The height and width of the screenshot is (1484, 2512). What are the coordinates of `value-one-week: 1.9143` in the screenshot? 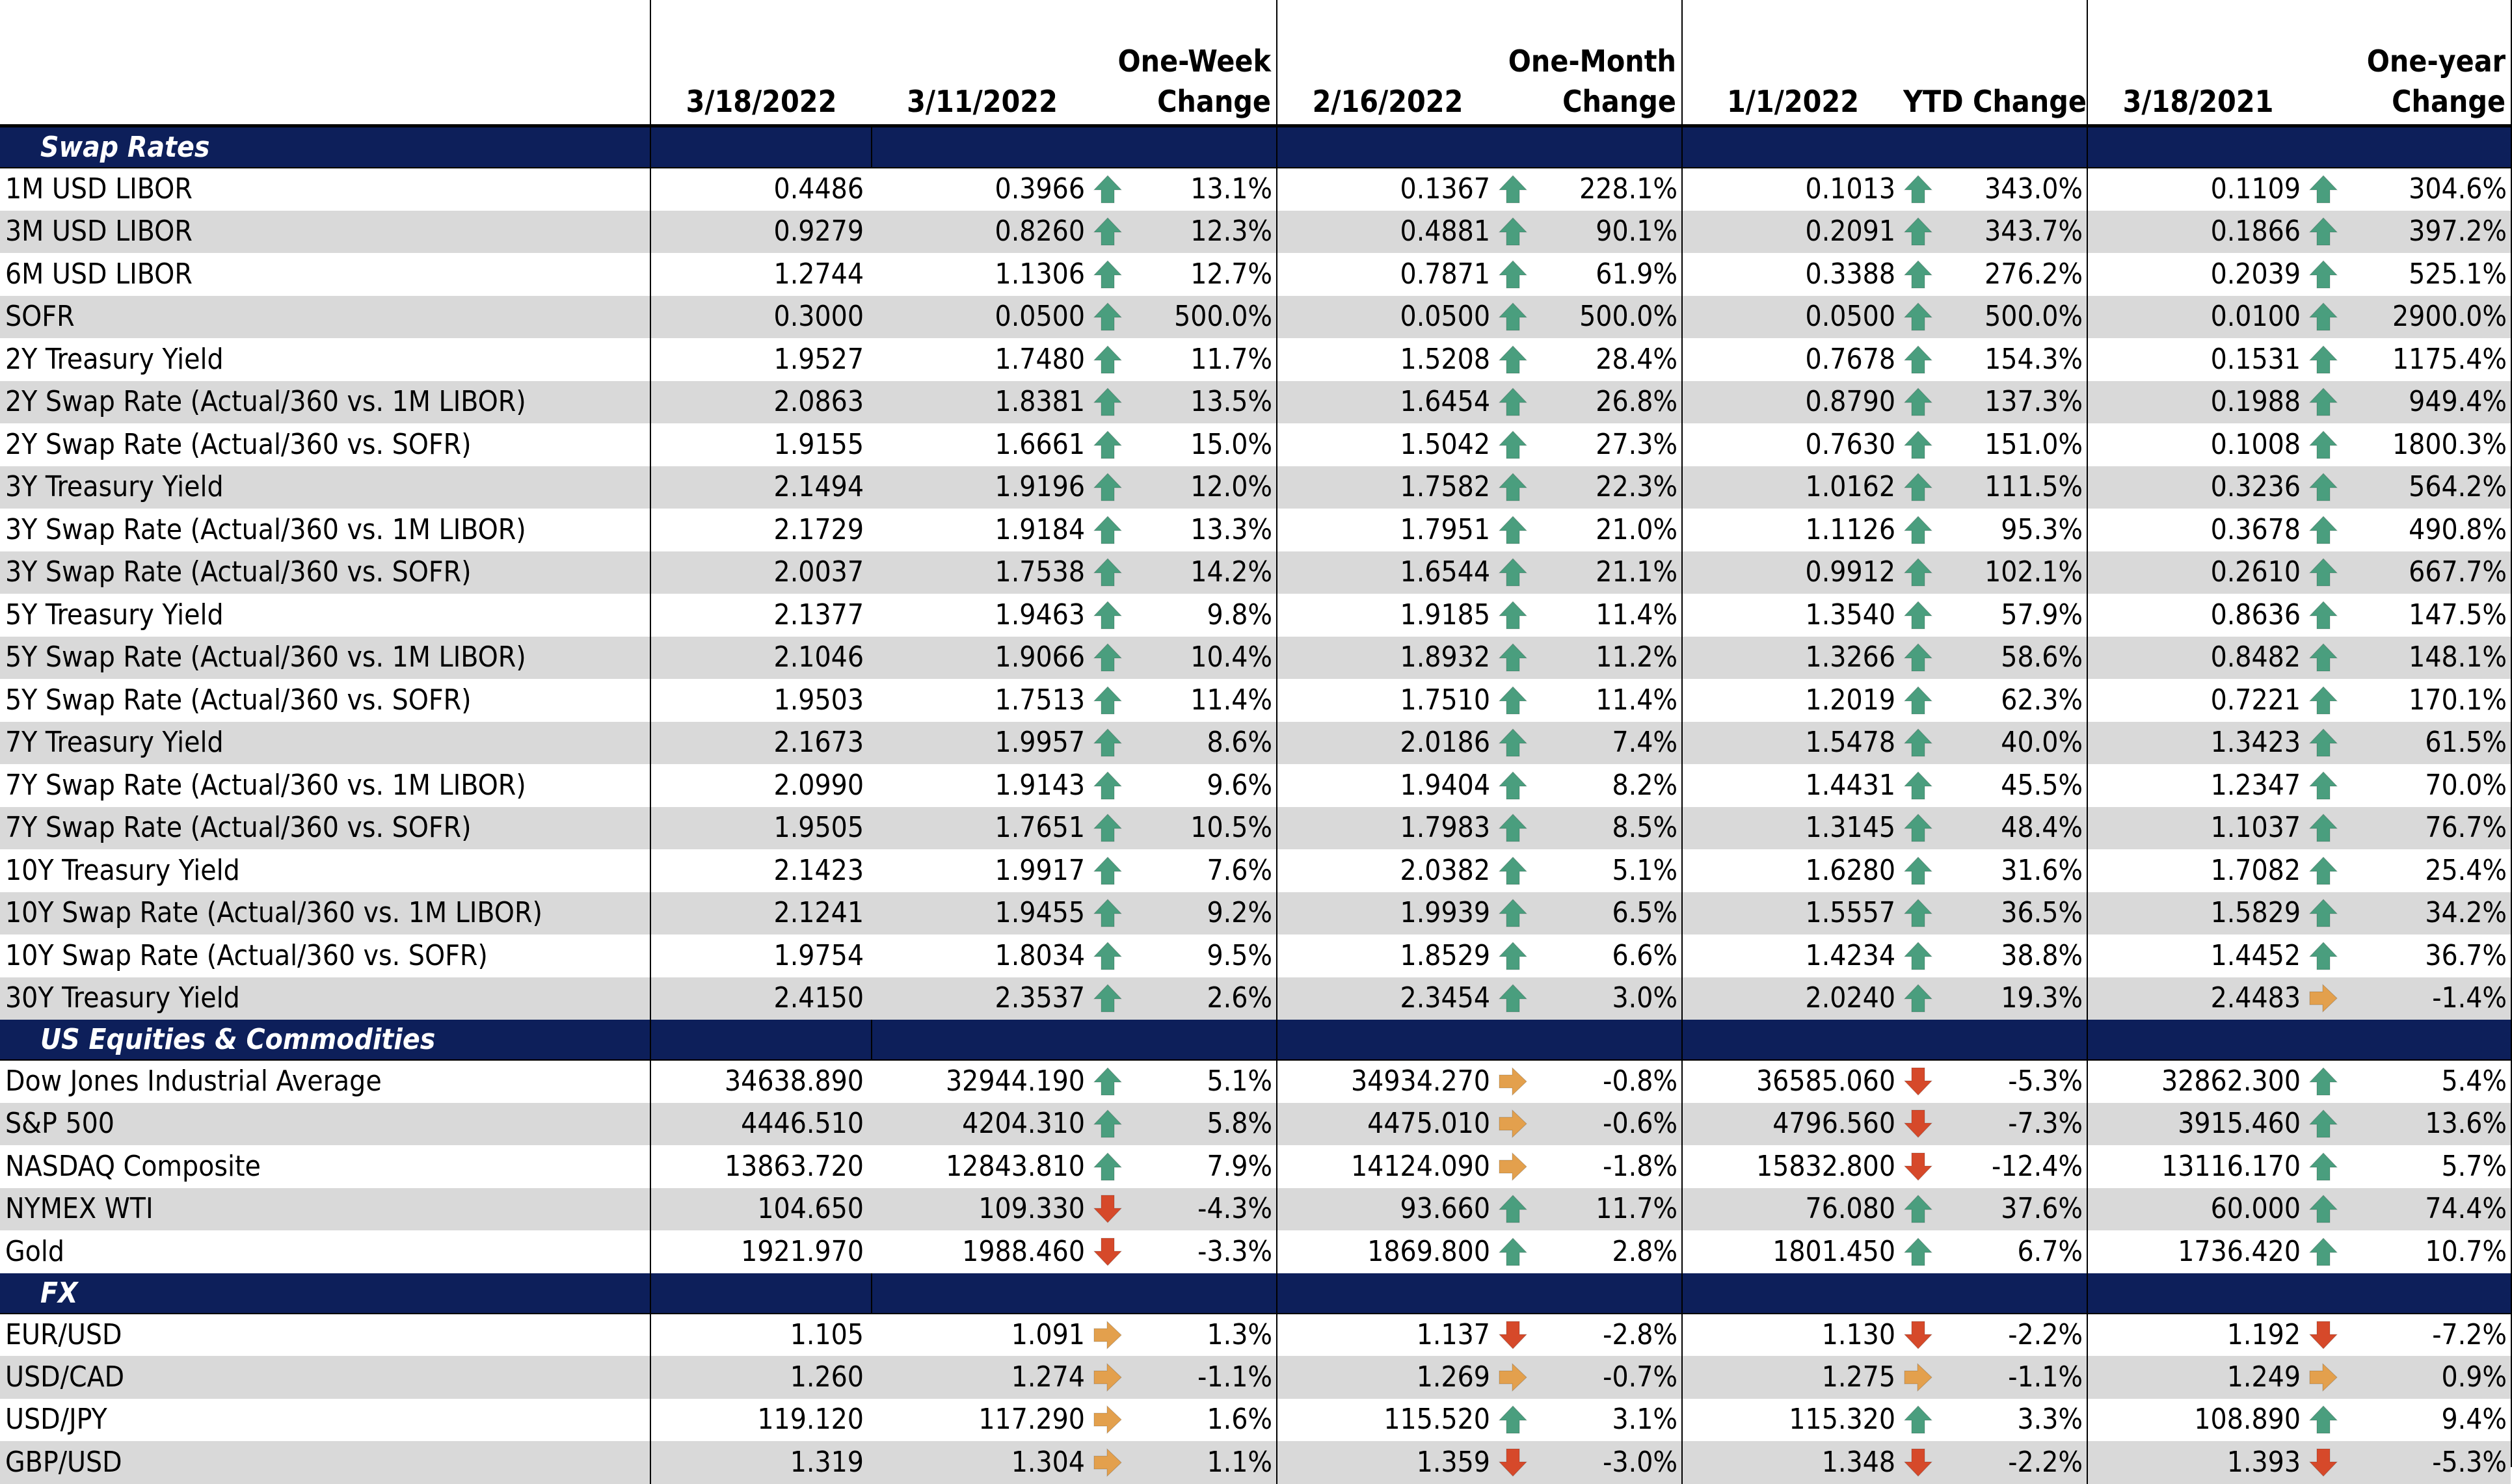 It's located at (1040, 785).